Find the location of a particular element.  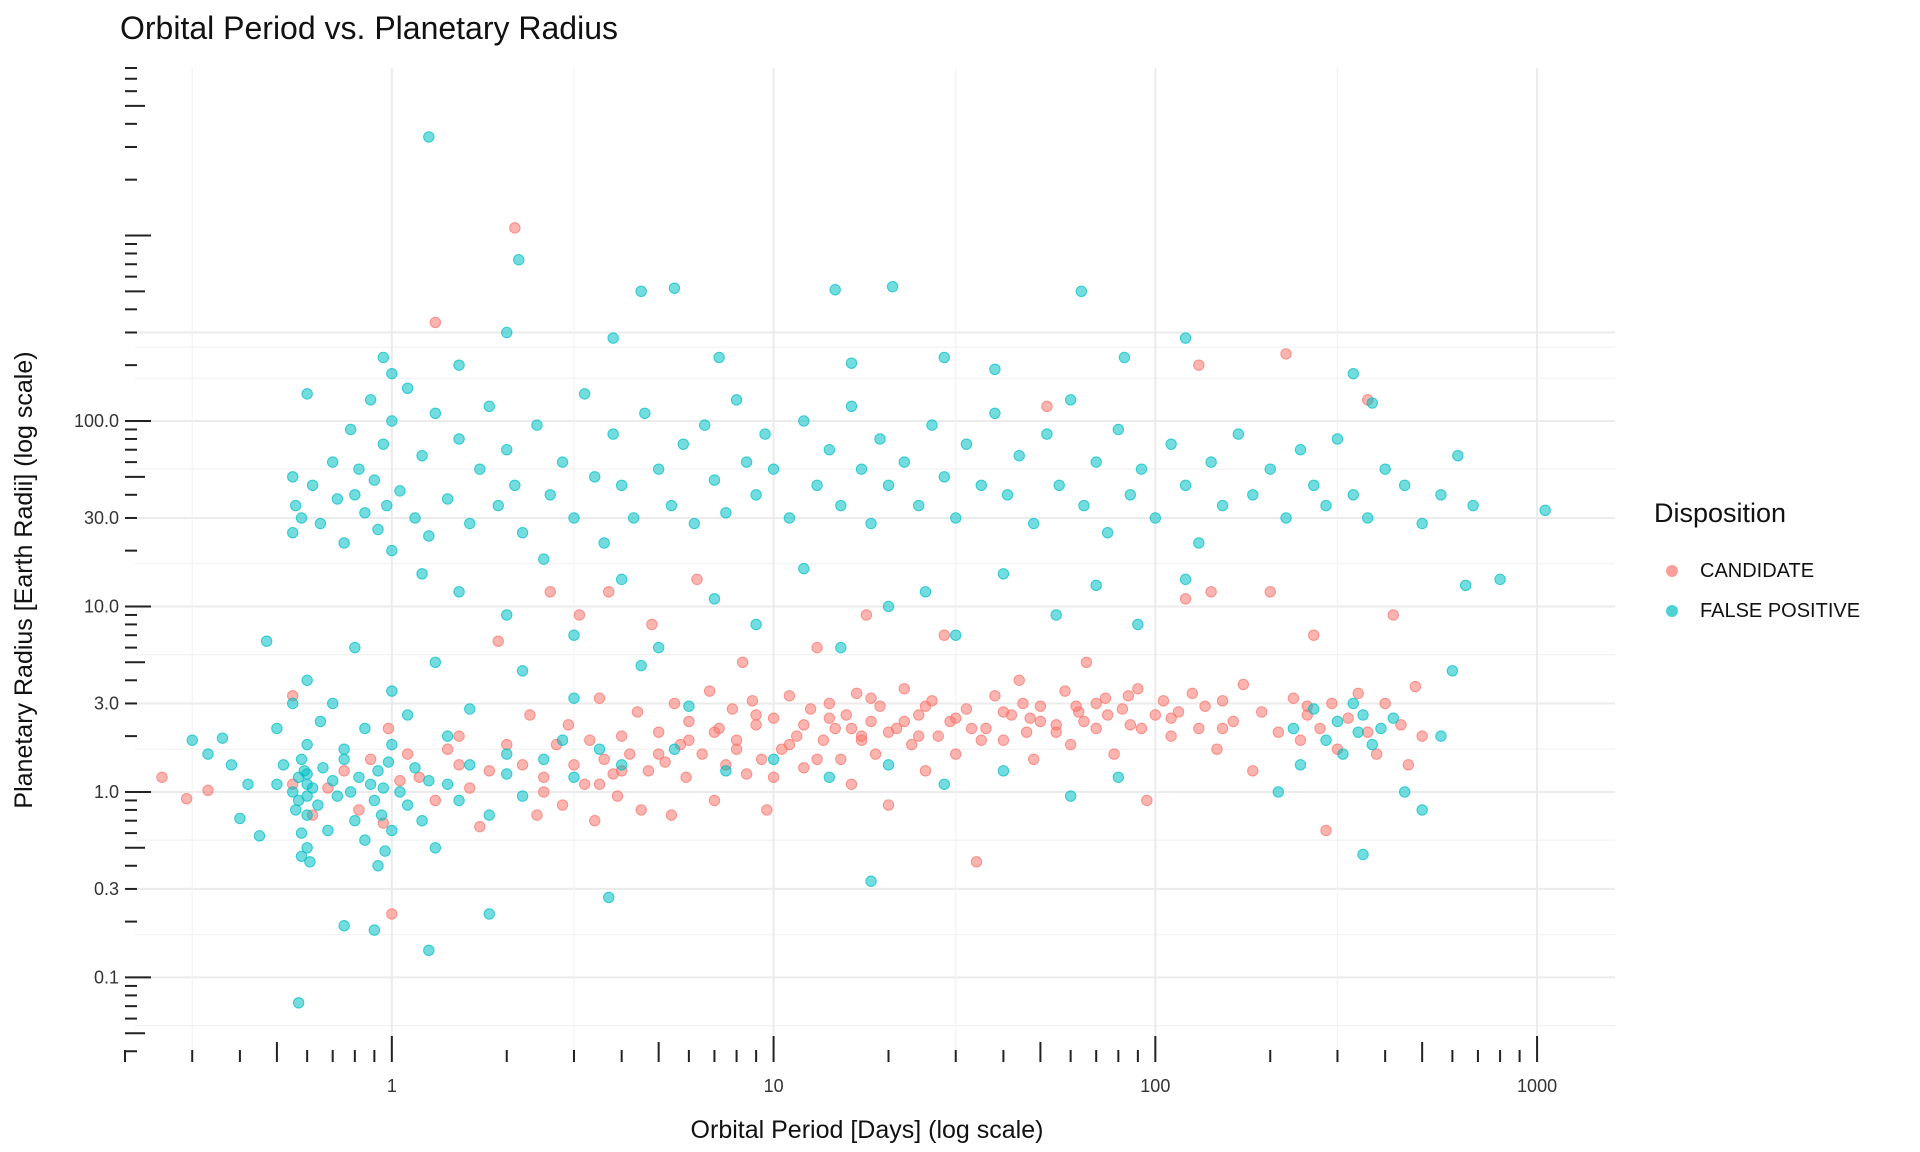

chart-title: Orbital Period vs. Planetary Radius is located at coordinates (369, 28).